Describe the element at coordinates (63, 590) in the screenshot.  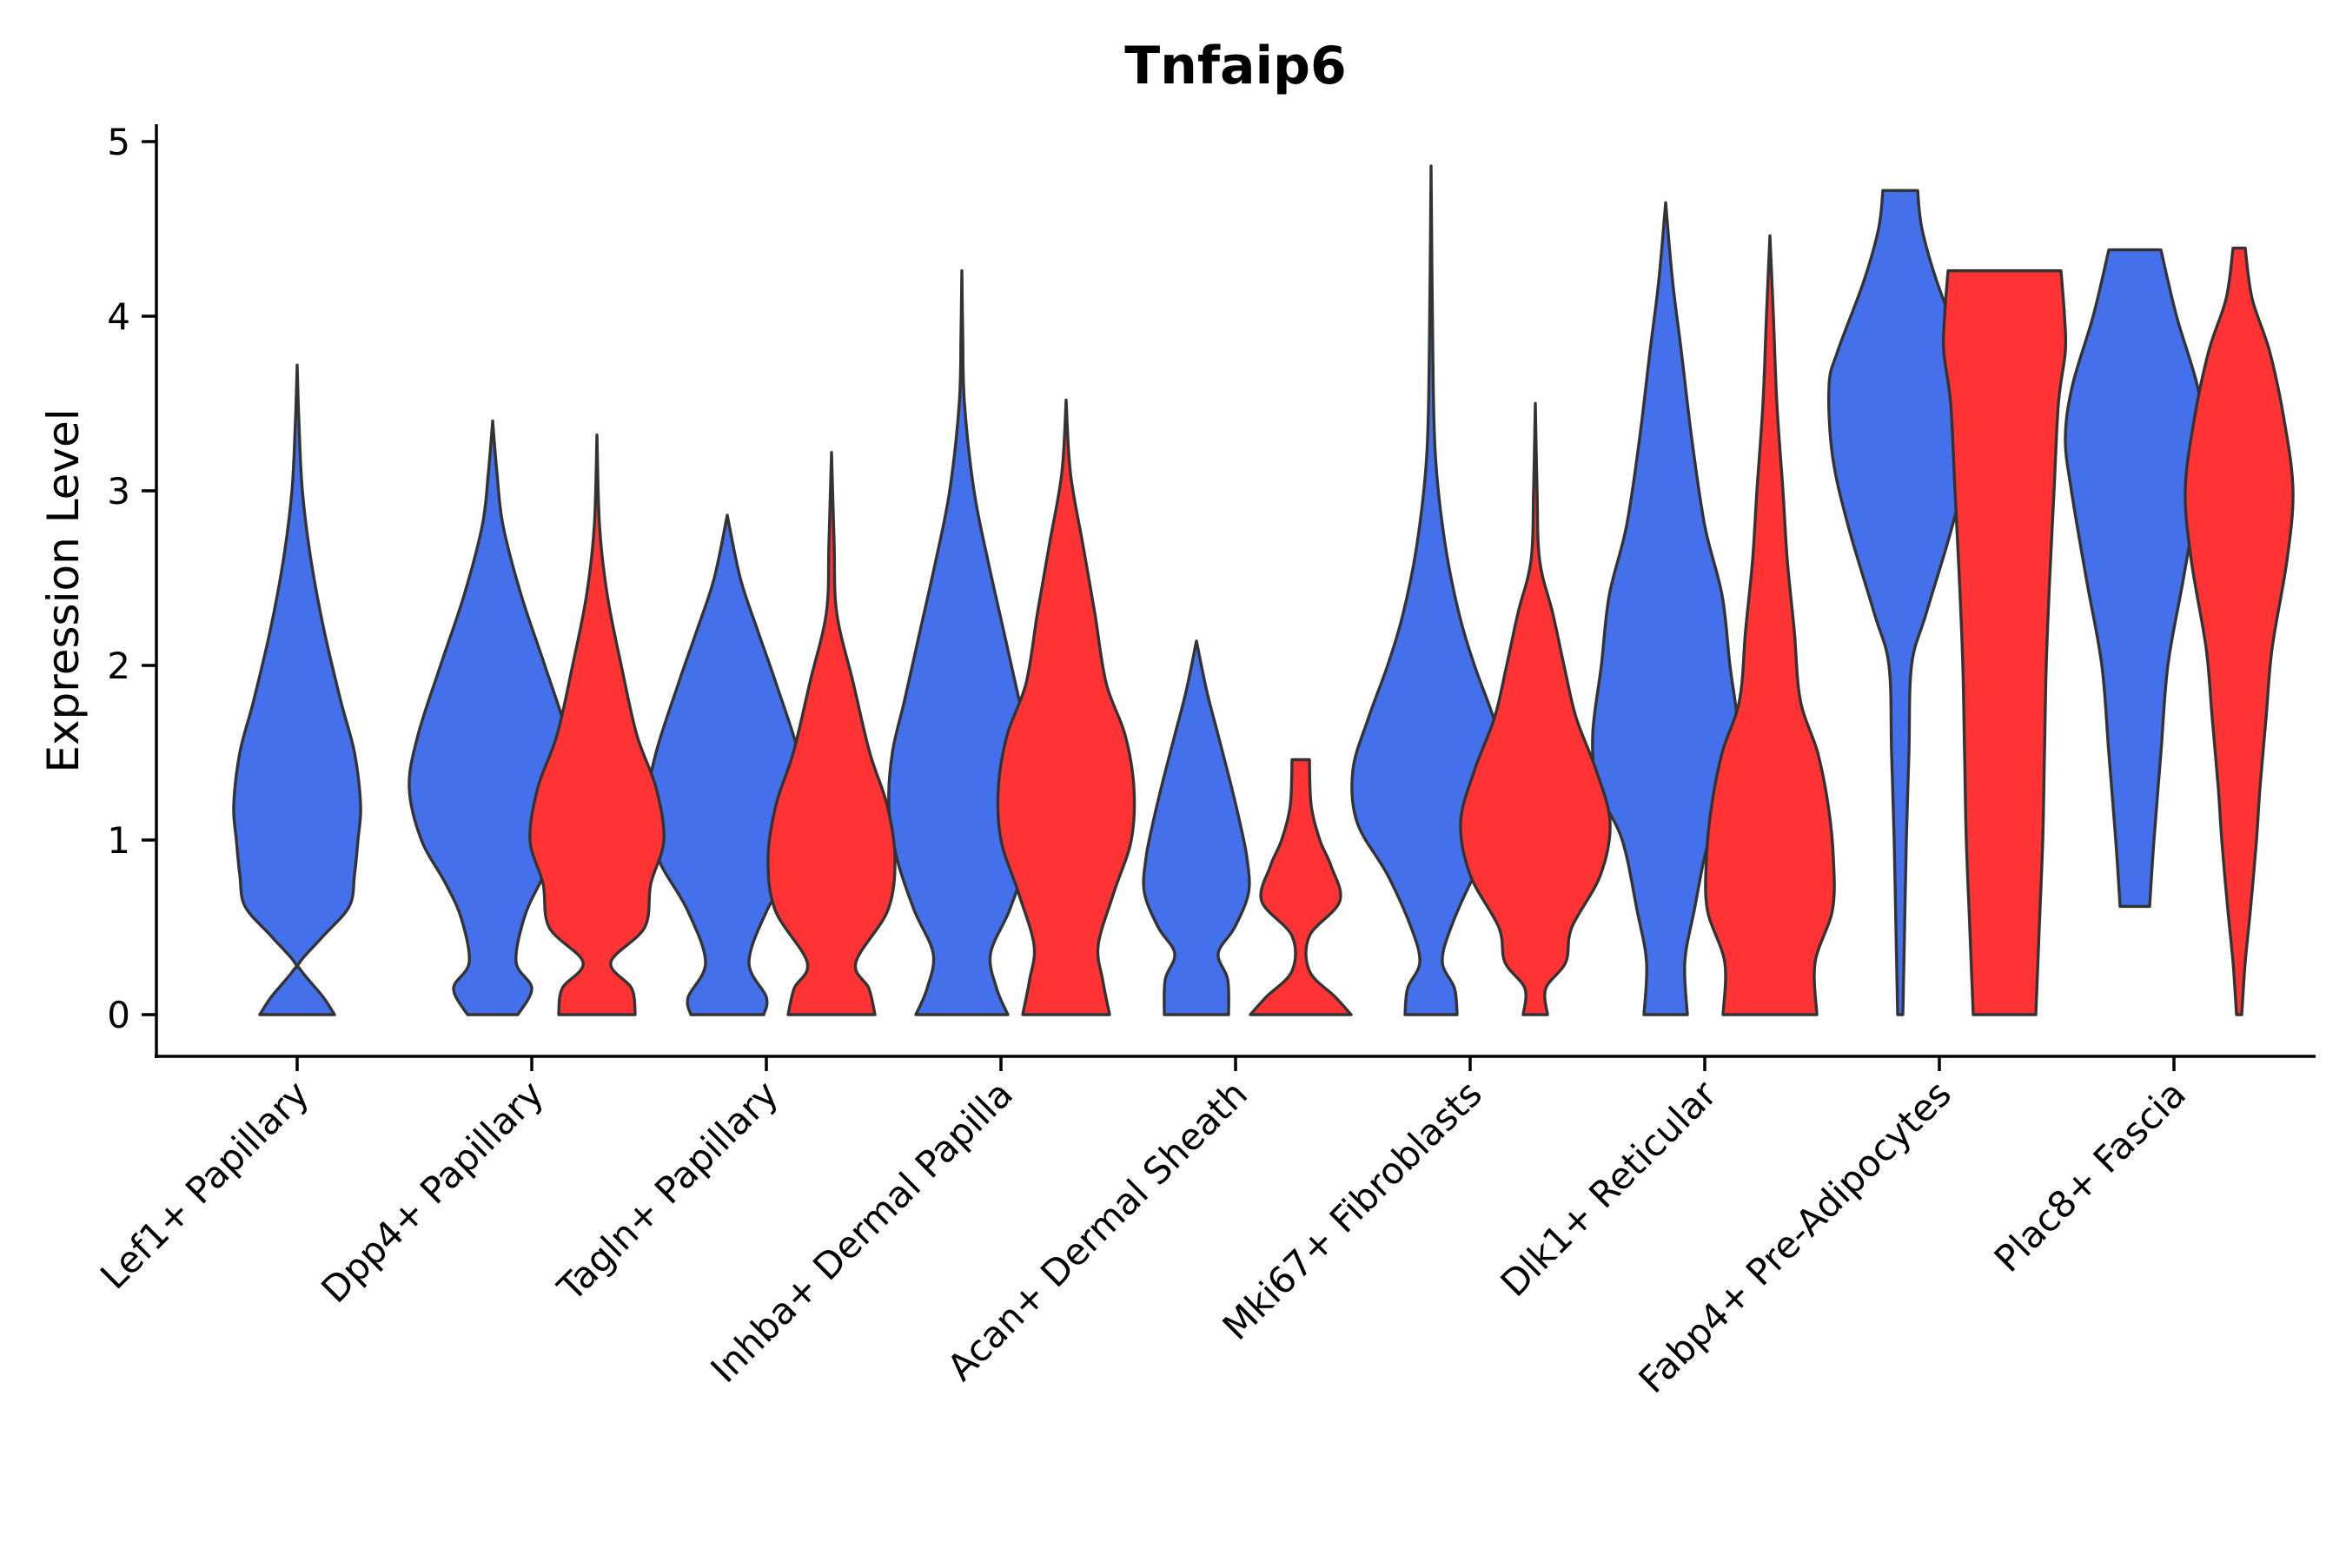
I see `y-axis-label: Expression Level` at that location.